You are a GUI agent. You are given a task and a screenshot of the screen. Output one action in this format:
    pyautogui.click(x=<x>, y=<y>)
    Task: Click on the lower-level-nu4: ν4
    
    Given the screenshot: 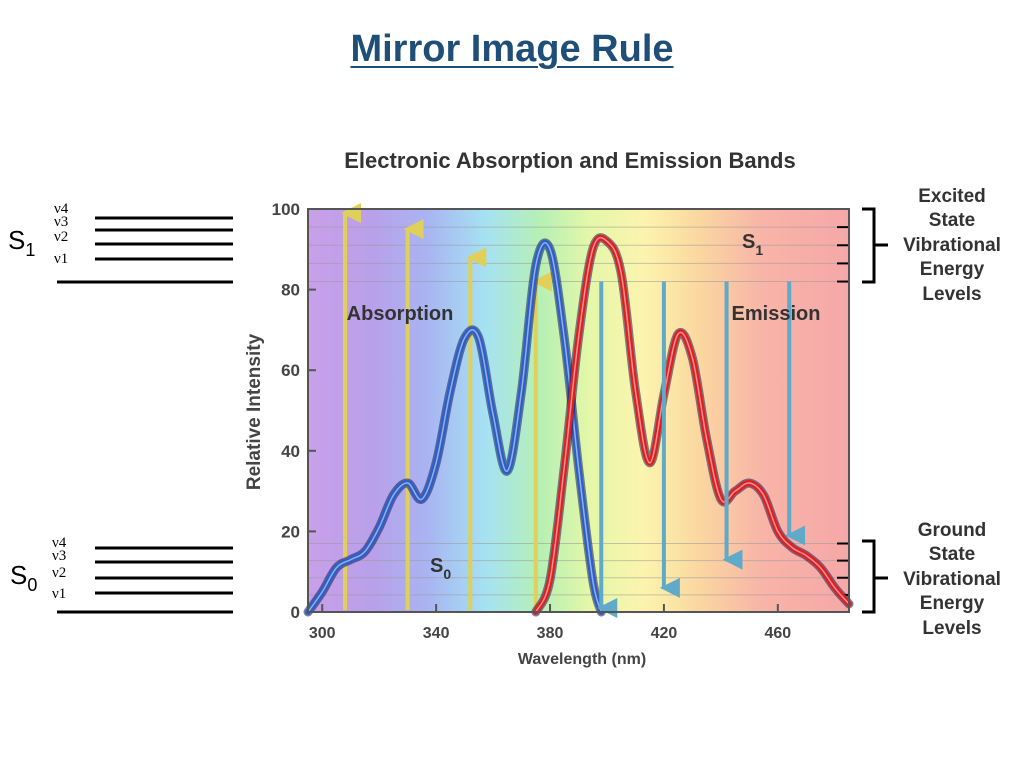 What is the action you would take?
    pyautogui.click(x=59, y=543)
    